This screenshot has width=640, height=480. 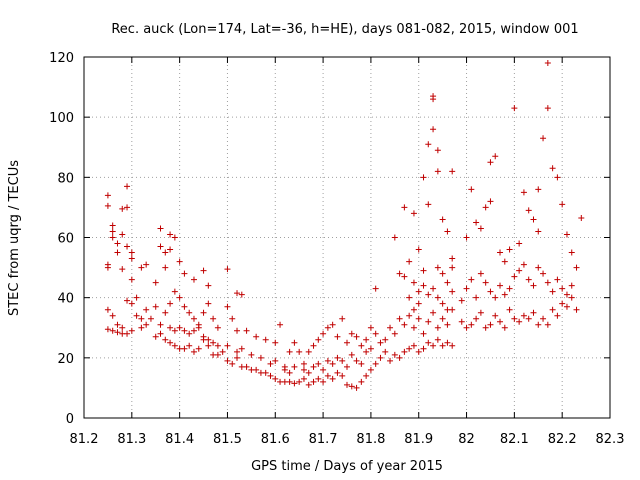 What do you see at coordinates (14, 238) in the screenshot?
I see `y-axis-label: STEC from uqrg / TECUs` at bounding box center [14, 238].